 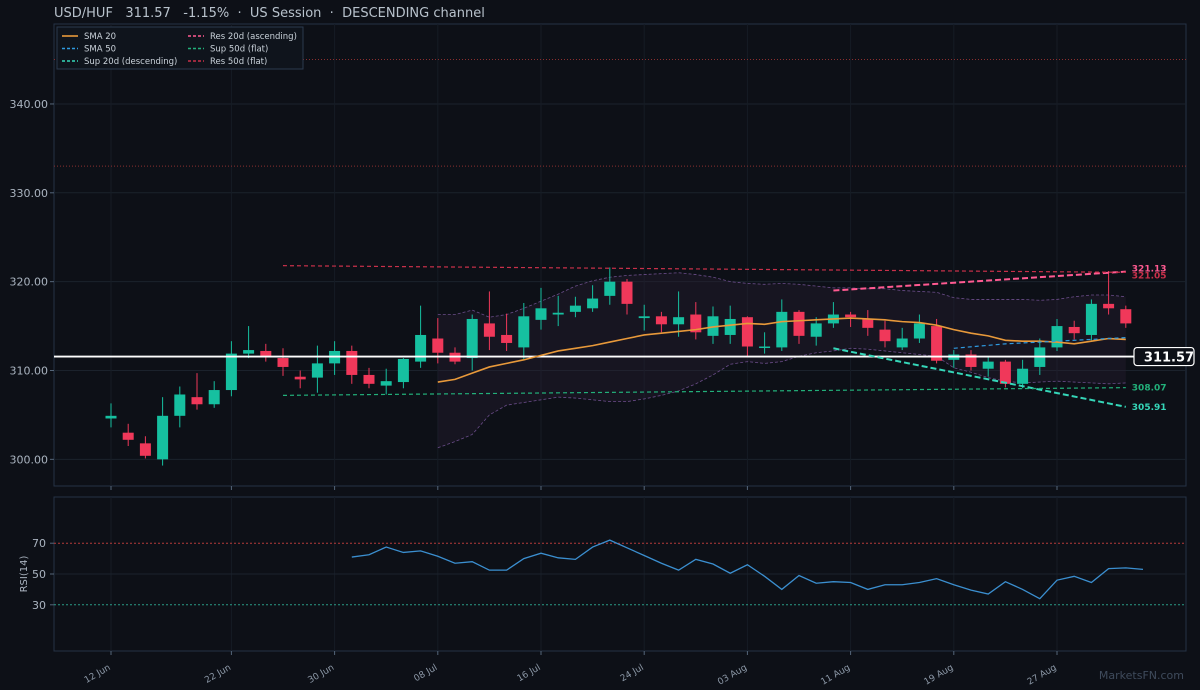 I want to click on rsi-series, so click(x=620, y=572).